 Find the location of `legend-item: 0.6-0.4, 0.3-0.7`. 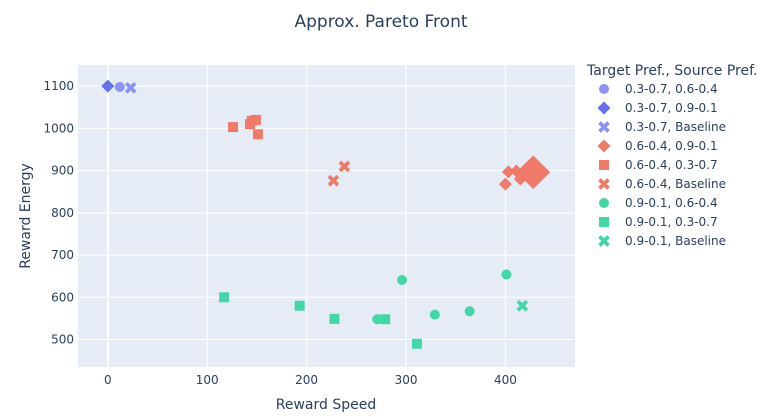

legend-item: 0.6-0.4, 0.3-0.7 is located at coordinates (658, 165).